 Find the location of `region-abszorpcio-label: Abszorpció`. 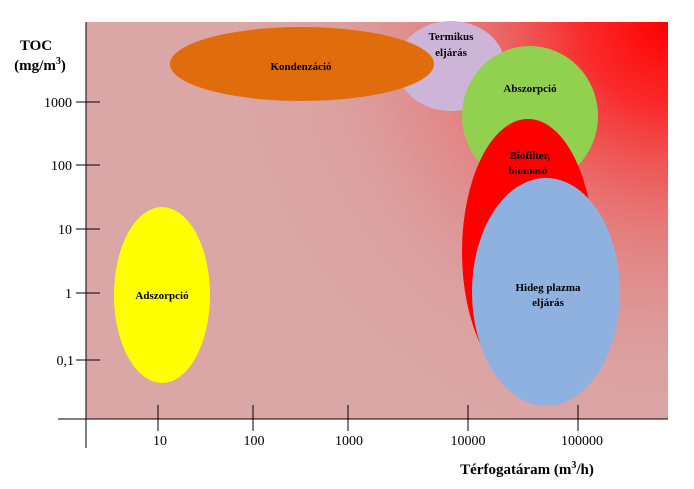

region-abszorpcio-label: Abszorpció is located at coordinates (530, 89).